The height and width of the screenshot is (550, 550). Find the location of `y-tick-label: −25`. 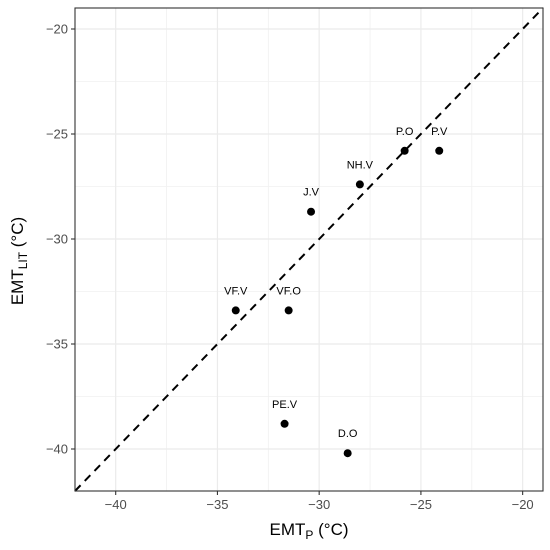

y-tick-label: −25 is located at coordinates (57, 134).